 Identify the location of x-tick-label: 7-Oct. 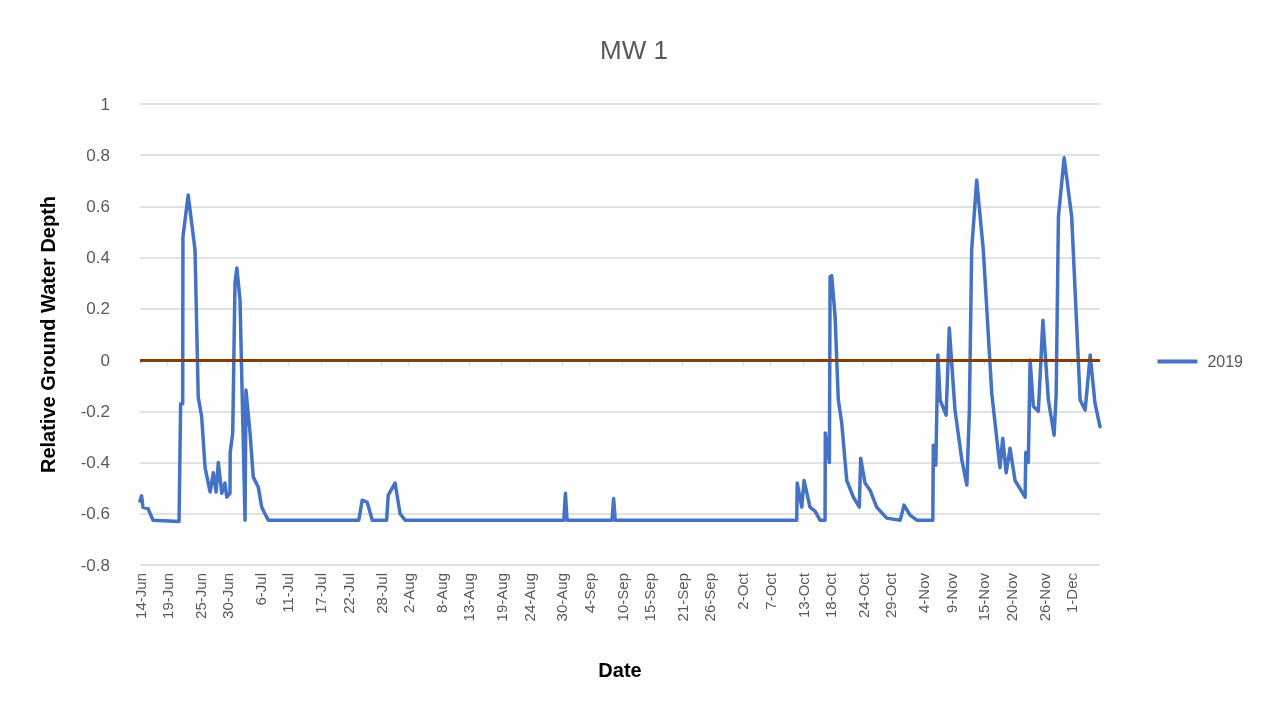
(770, 591).